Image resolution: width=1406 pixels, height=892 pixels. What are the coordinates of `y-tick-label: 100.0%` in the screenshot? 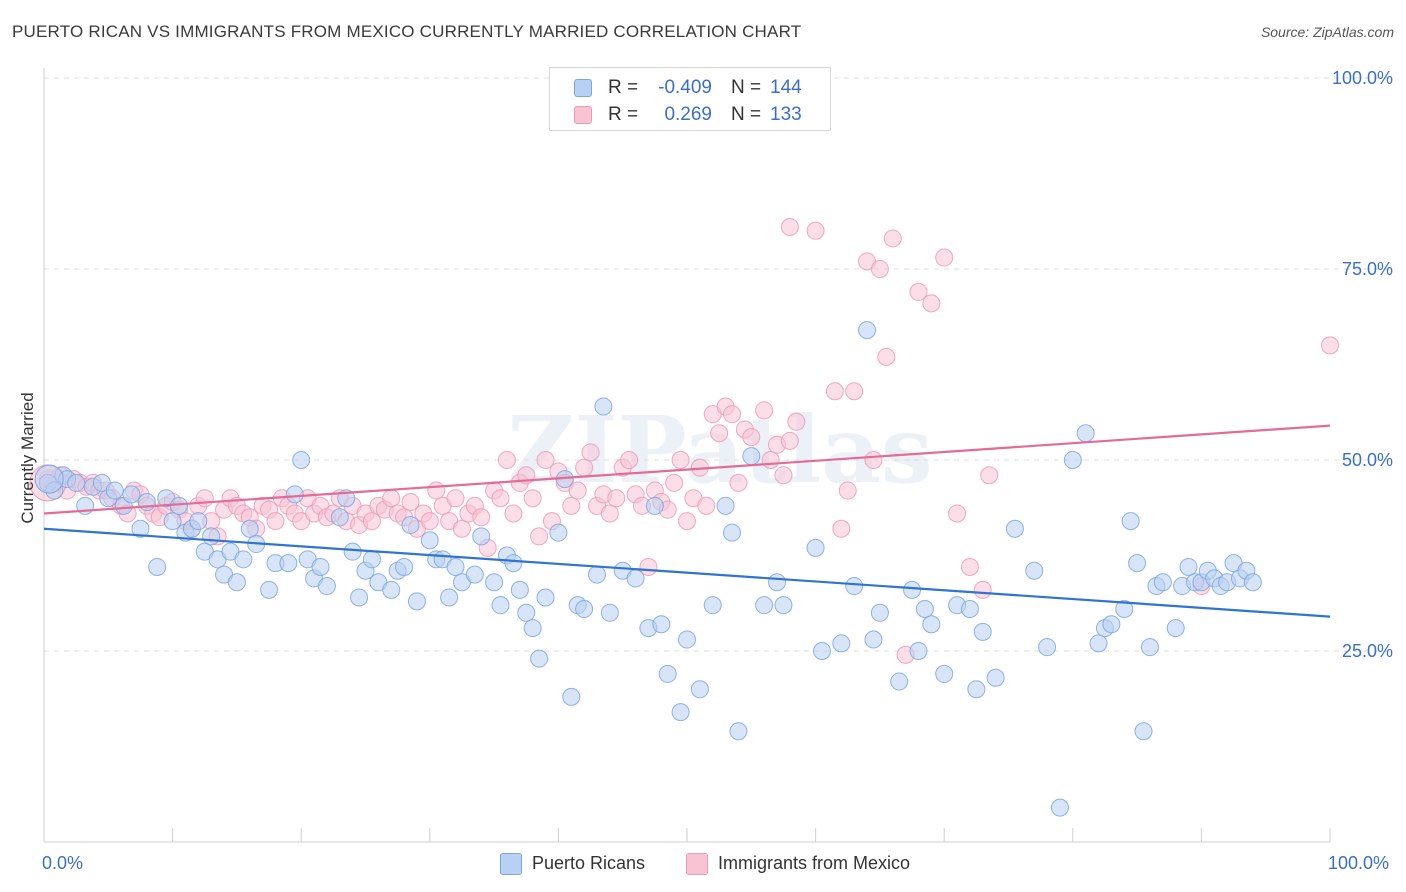 It's located at (1362, 78).